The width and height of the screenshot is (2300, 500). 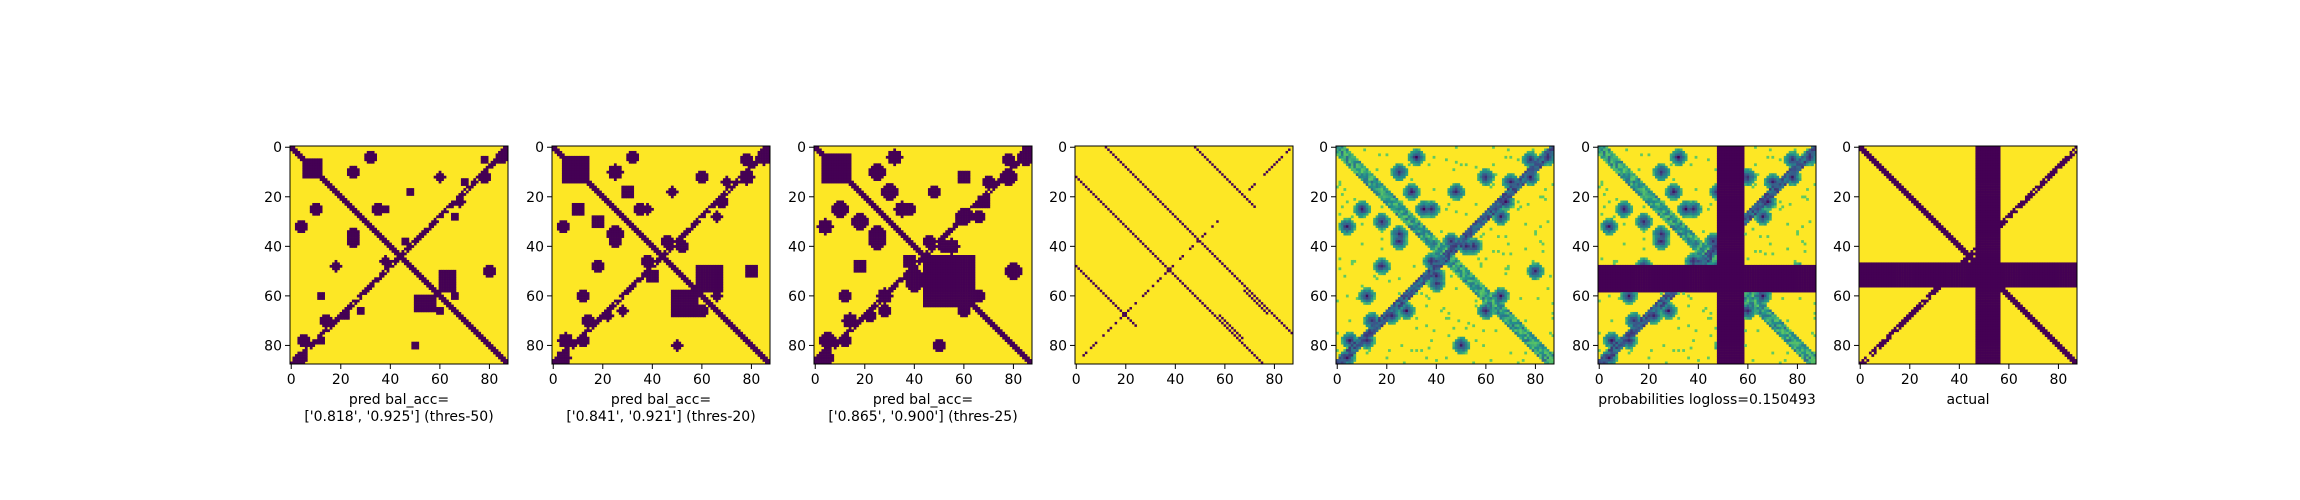 I want to click on heatmap-cells, so click(x=1445, y=255).